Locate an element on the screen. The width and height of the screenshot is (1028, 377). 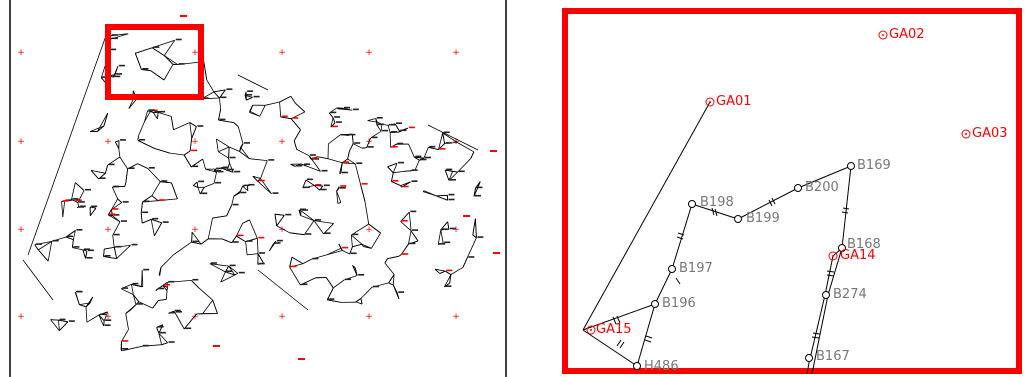
line-B197-B198 is located at coordinates (682, 236).